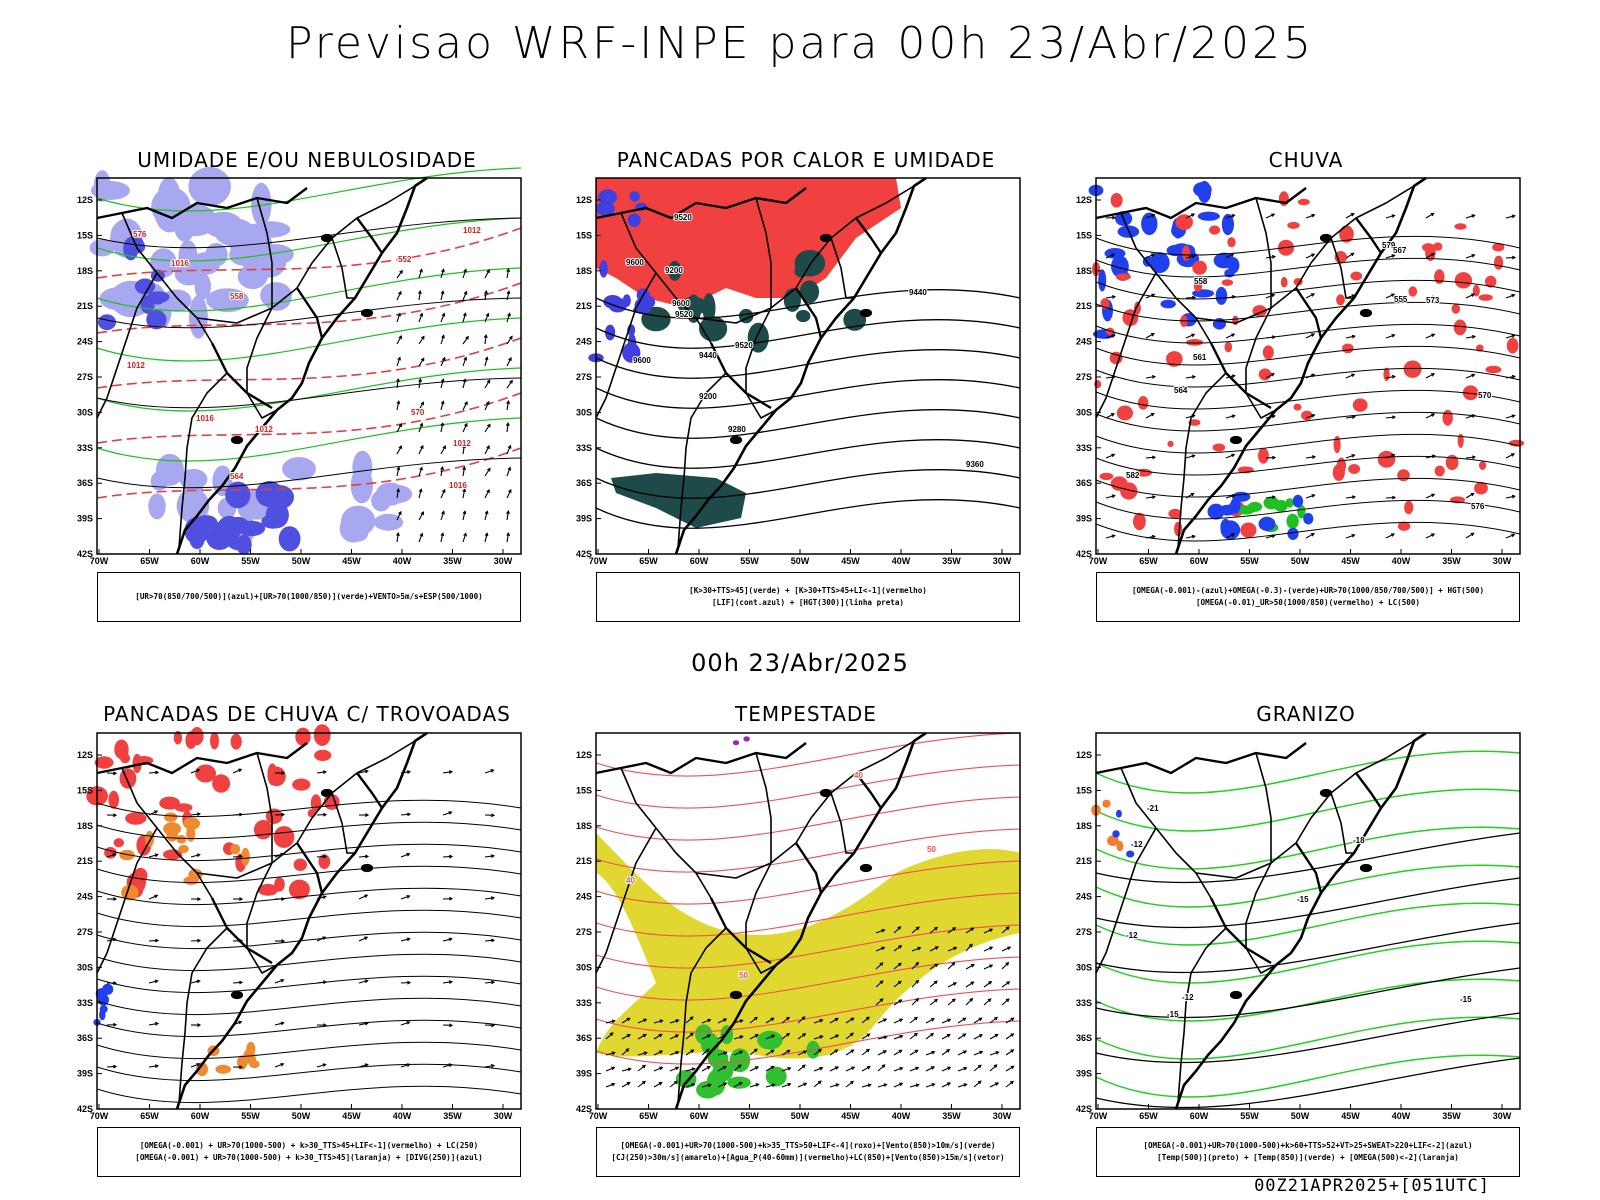  What do you see at coordinates (1311, 375) in the screenshot?
I see `streamline-arrows` at bounding box center [1311, 375].